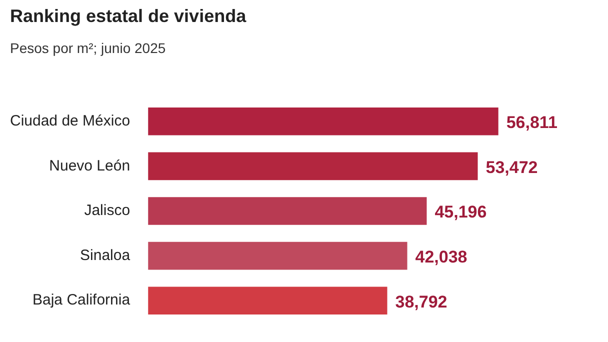  What do you see at coordinates (88, 48) in the screenshot?
I see `chart-subtitle: Pesos por m²; junio 2025` at bounding box center [88, 48].